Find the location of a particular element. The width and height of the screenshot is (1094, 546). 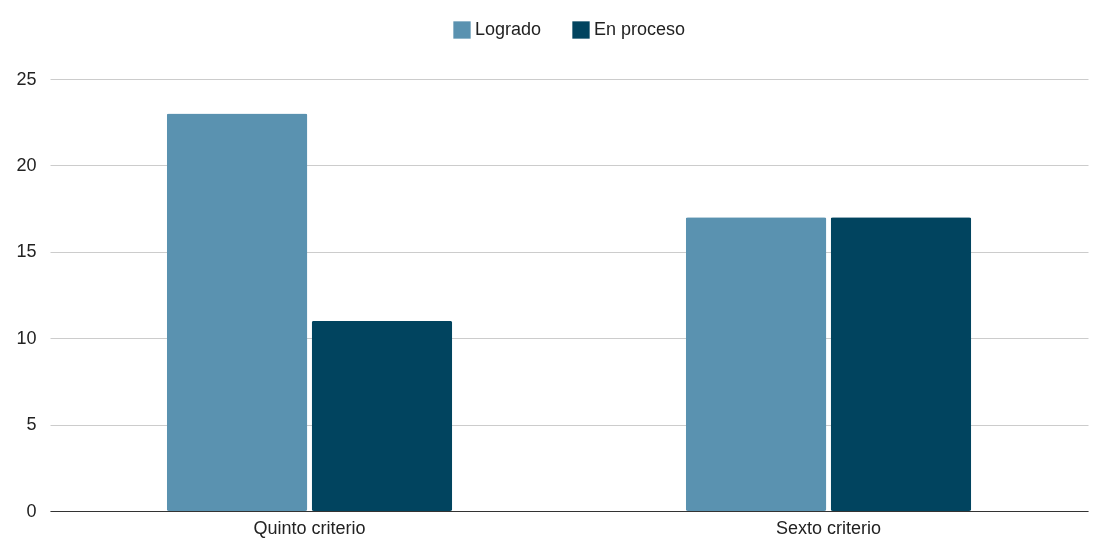

y-tick-label: 20 is located at coordinates (26, 164).